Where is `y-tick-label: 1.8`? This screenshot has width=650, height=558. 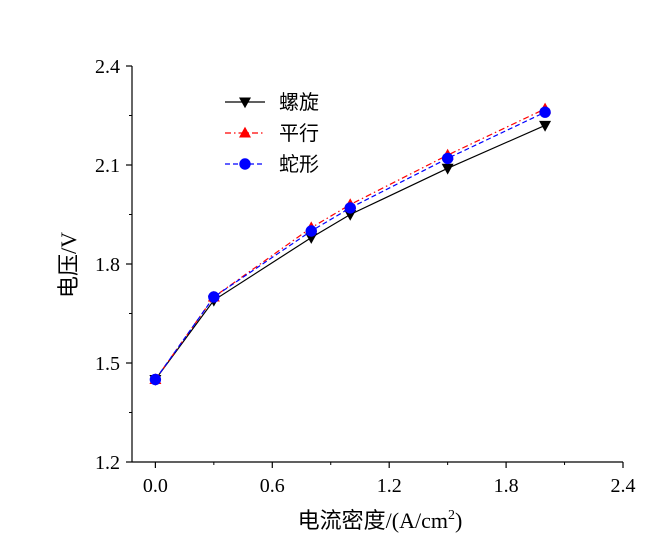
y-tick-label: 1.8 is located at coordinates (107, 265).